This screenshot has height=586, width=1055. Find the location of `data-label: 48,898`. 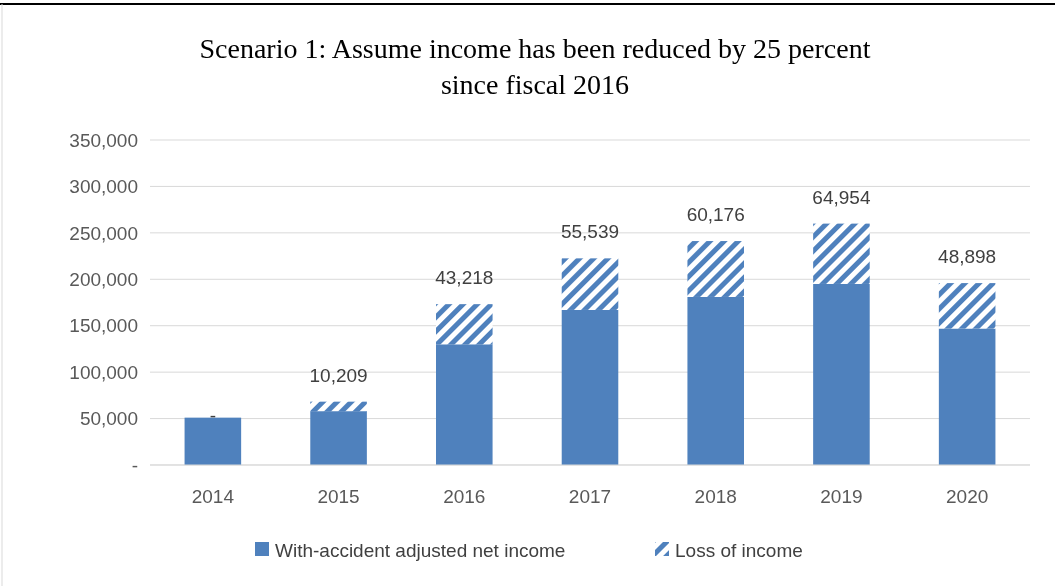

data-label: 48,898 is located at coordinates (967, 257).